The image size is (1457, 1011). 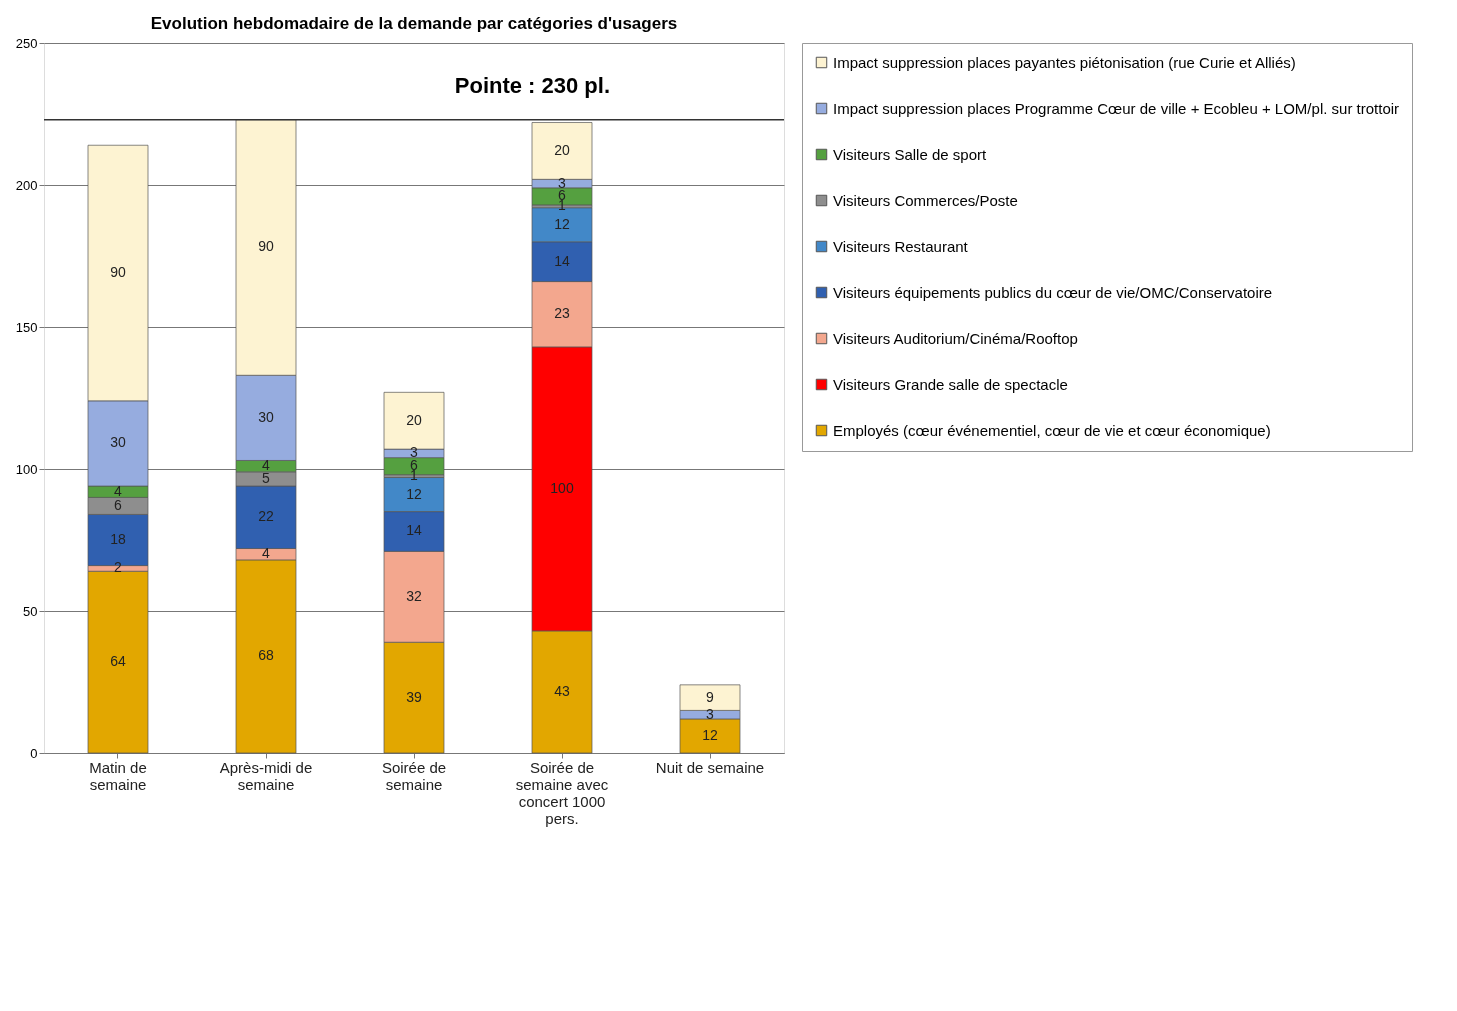 What do you see at coordinates (118, 504) in the screenshot?
I see `data-label: 6` at bounding box center [118, 504].